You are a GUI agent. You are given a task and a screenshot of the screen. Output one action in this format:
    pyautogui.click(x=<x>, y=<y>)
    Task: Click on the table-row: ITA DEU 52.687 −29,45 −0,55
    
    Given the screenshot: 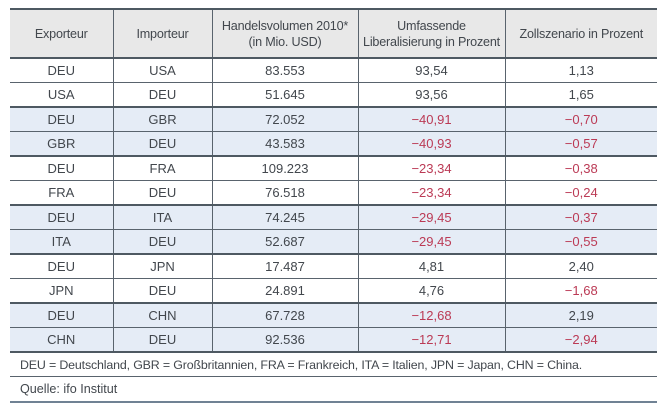 What is the action you would take?
    pyautogui.click(x=333, y=241)
    